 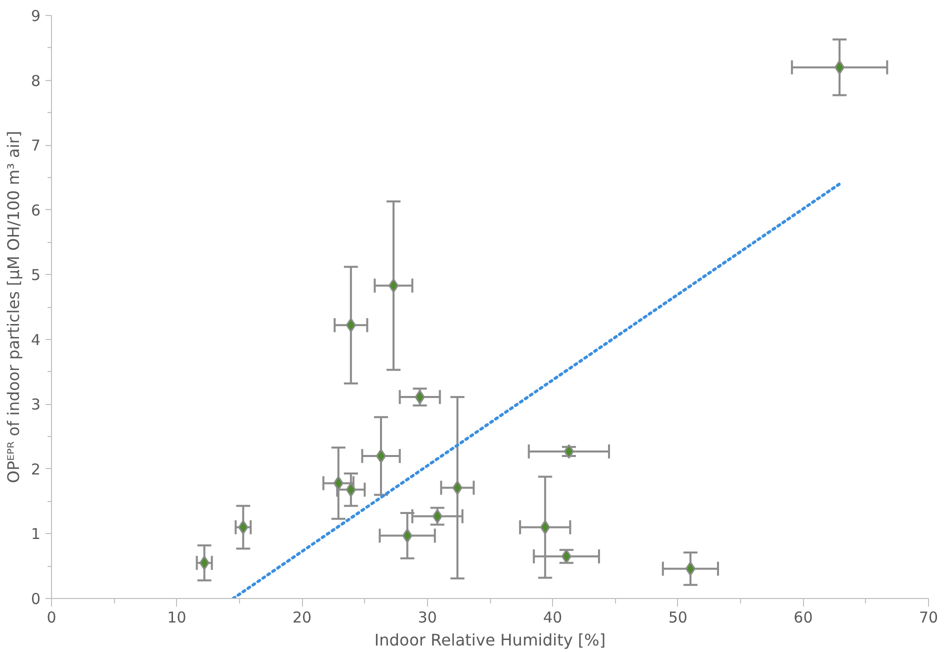 I want to click on y-tick-label: 4, so click(x=35, y=339).